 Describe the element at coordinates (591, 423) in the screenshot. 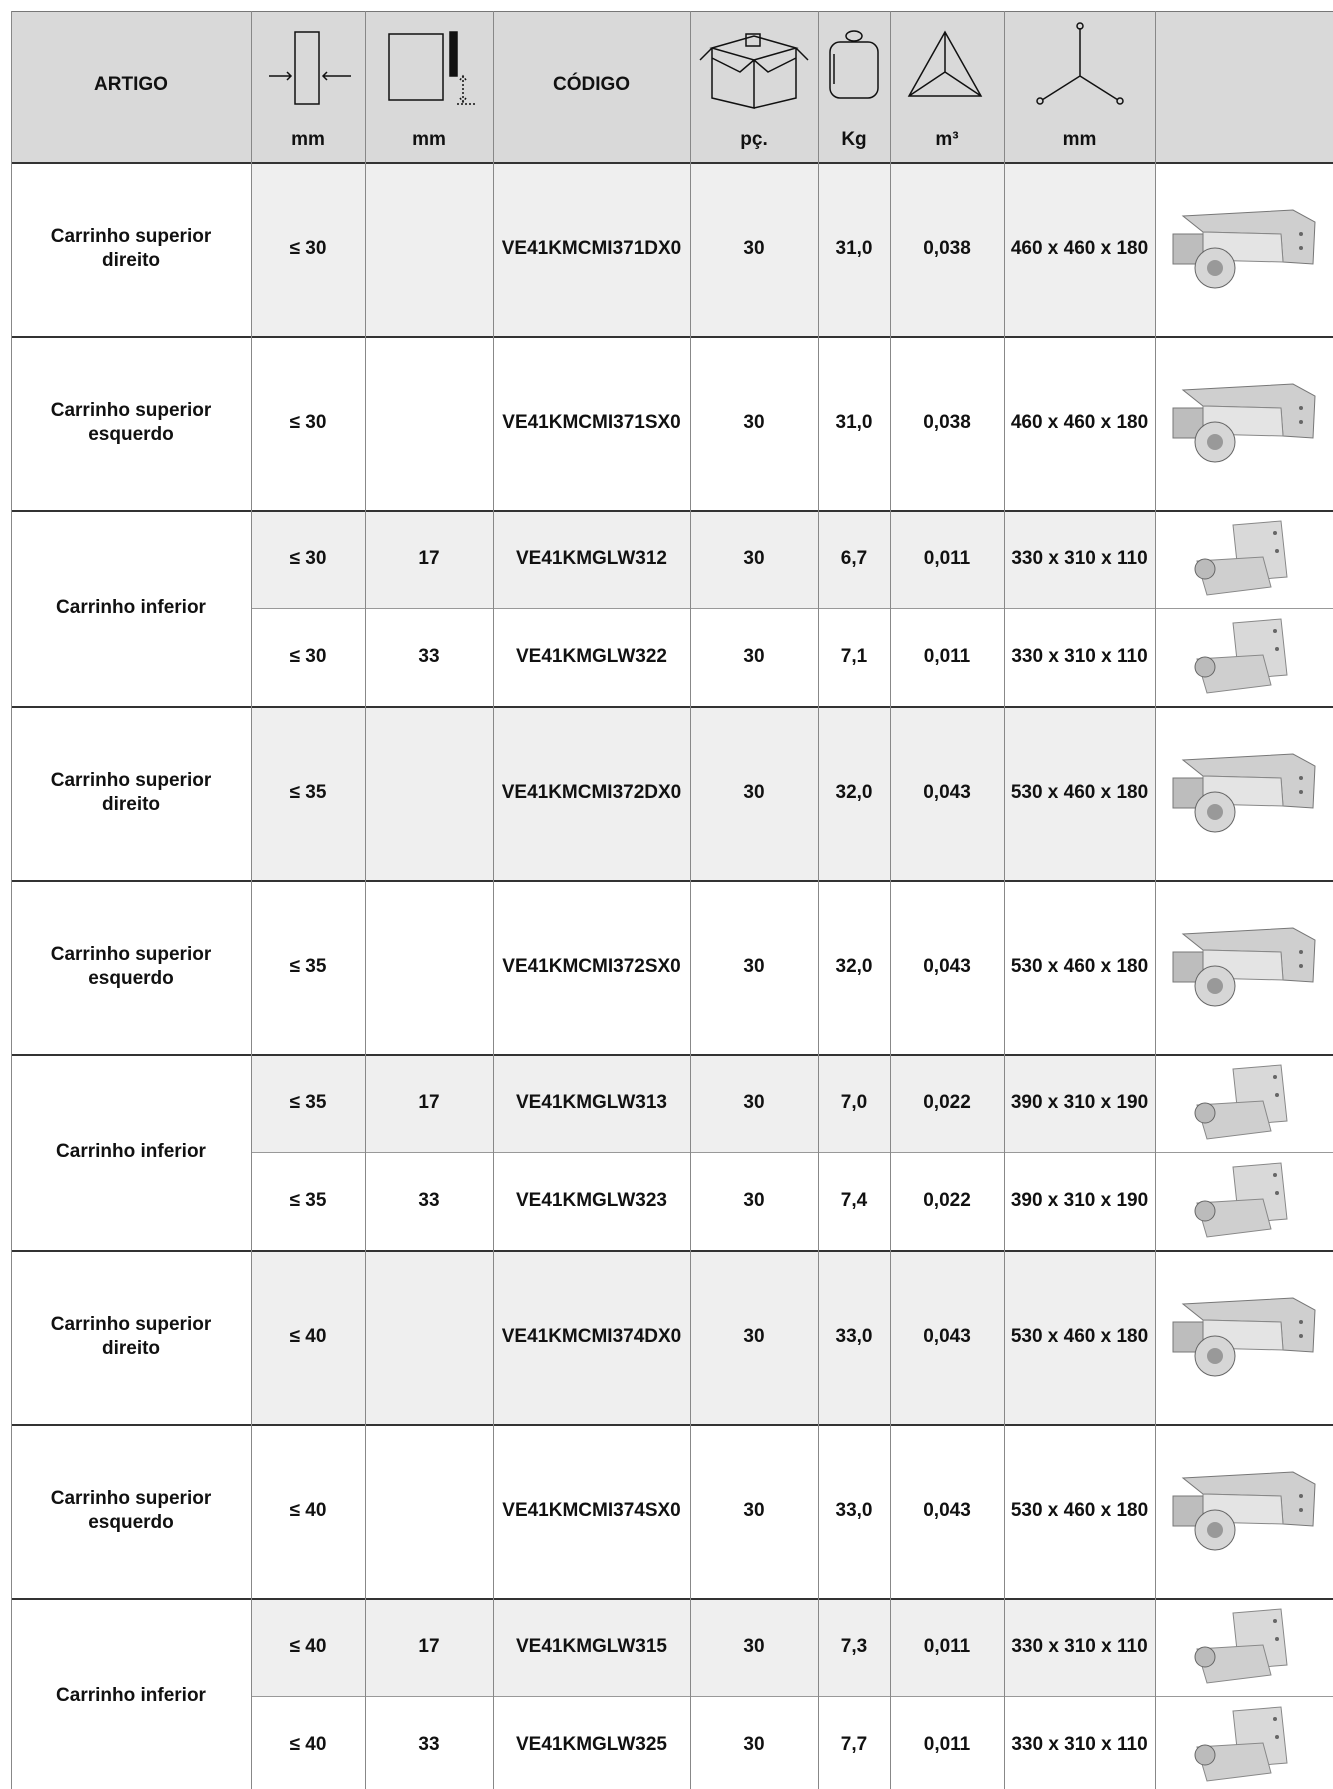

I see `cell-code: VE41KMCMI371SX0` at that location.